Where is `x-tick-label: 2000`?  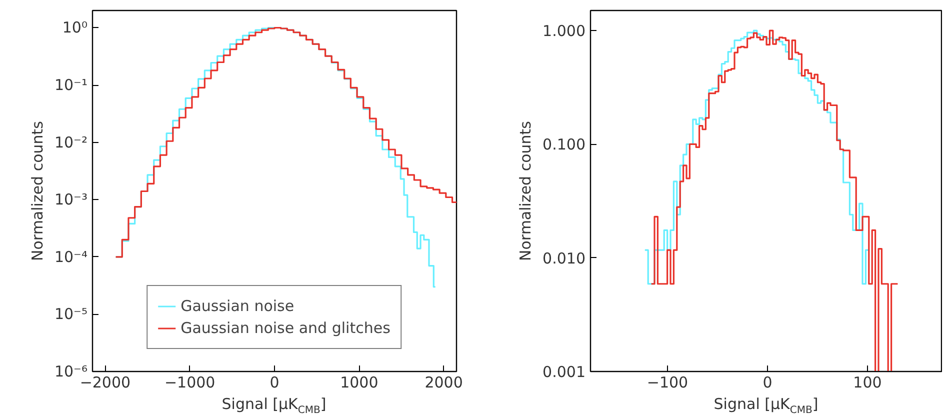 x-tick-label: 2000 is located at coordinates (443, 383).